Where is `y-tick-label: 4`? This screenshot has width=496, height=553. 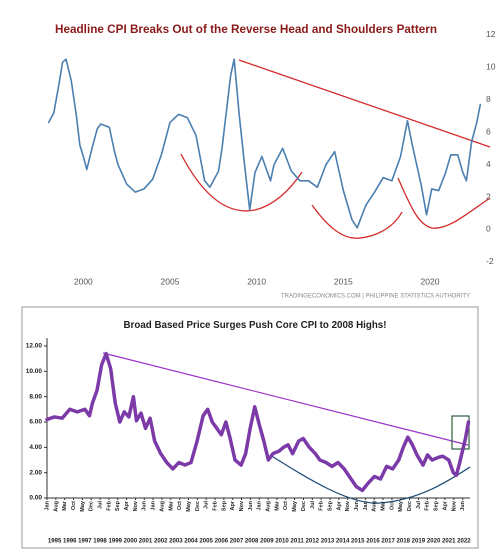 y-tick-label: 4 is located at coordinates (488, 164).